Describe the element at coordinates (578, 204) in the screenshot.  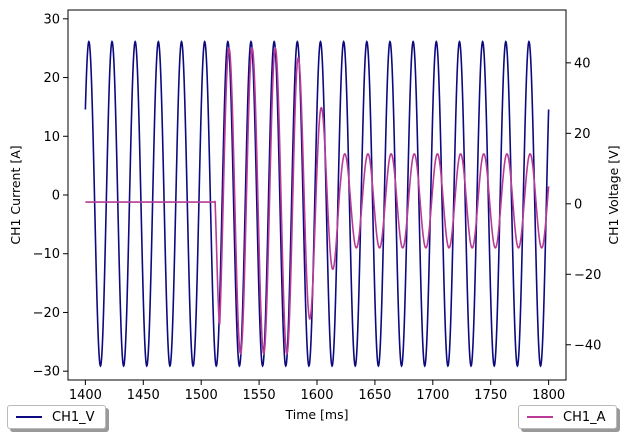
I see `y-right-tick-label: 0` at that location.